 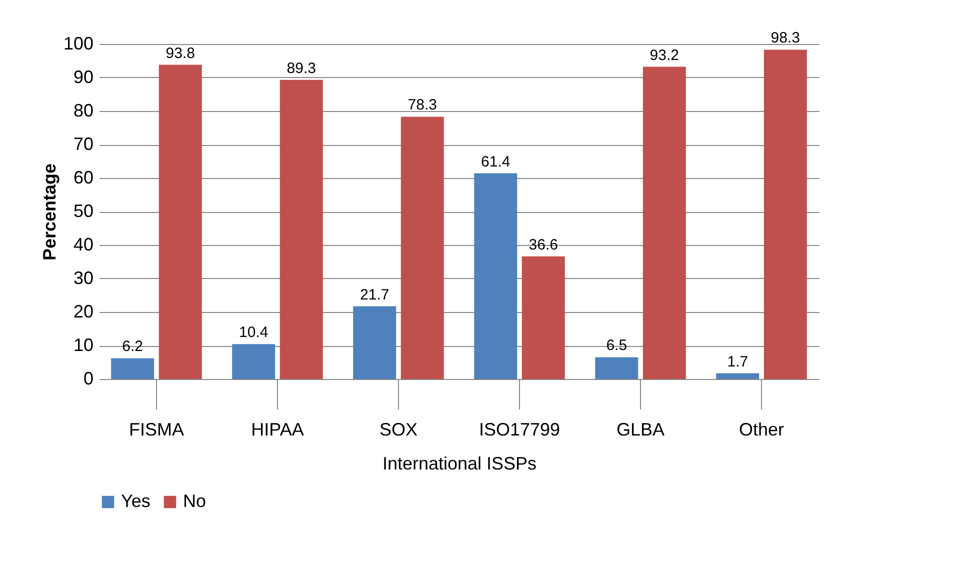 I want to click on data-label: 61.4, so click(x=495, y=161).